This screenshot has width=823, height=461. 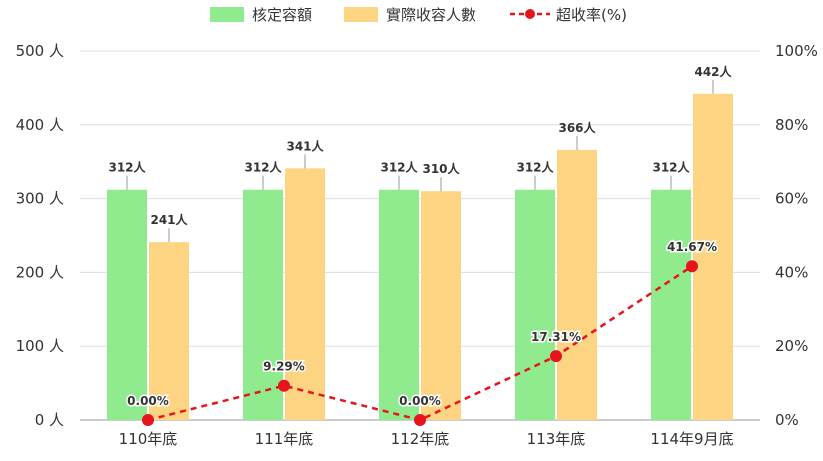 I want to click on left-axis: 0 人 100 人 200 人 300 人 400 人 500 人, so click(x=40, y=235).